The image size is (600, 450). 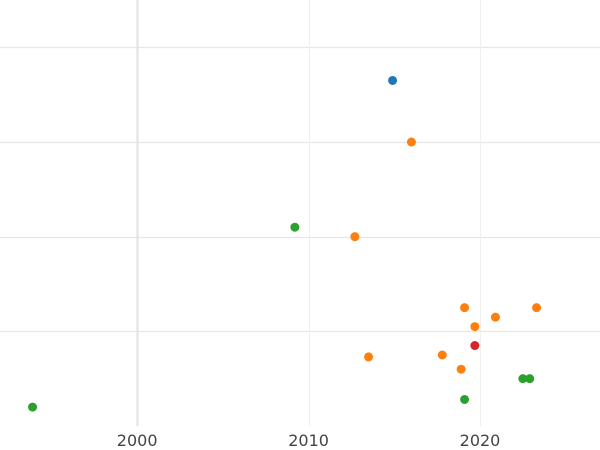 I want to click on x-tick-label: 2010, so click(x=308, y=440).